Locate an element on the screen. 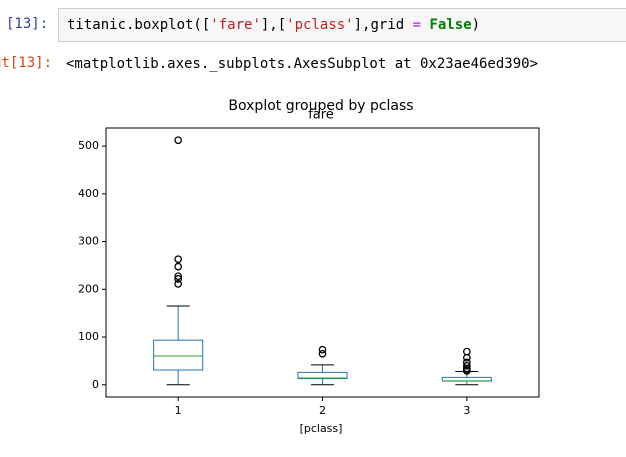  code-token: False is located at coordinates (450, 25).